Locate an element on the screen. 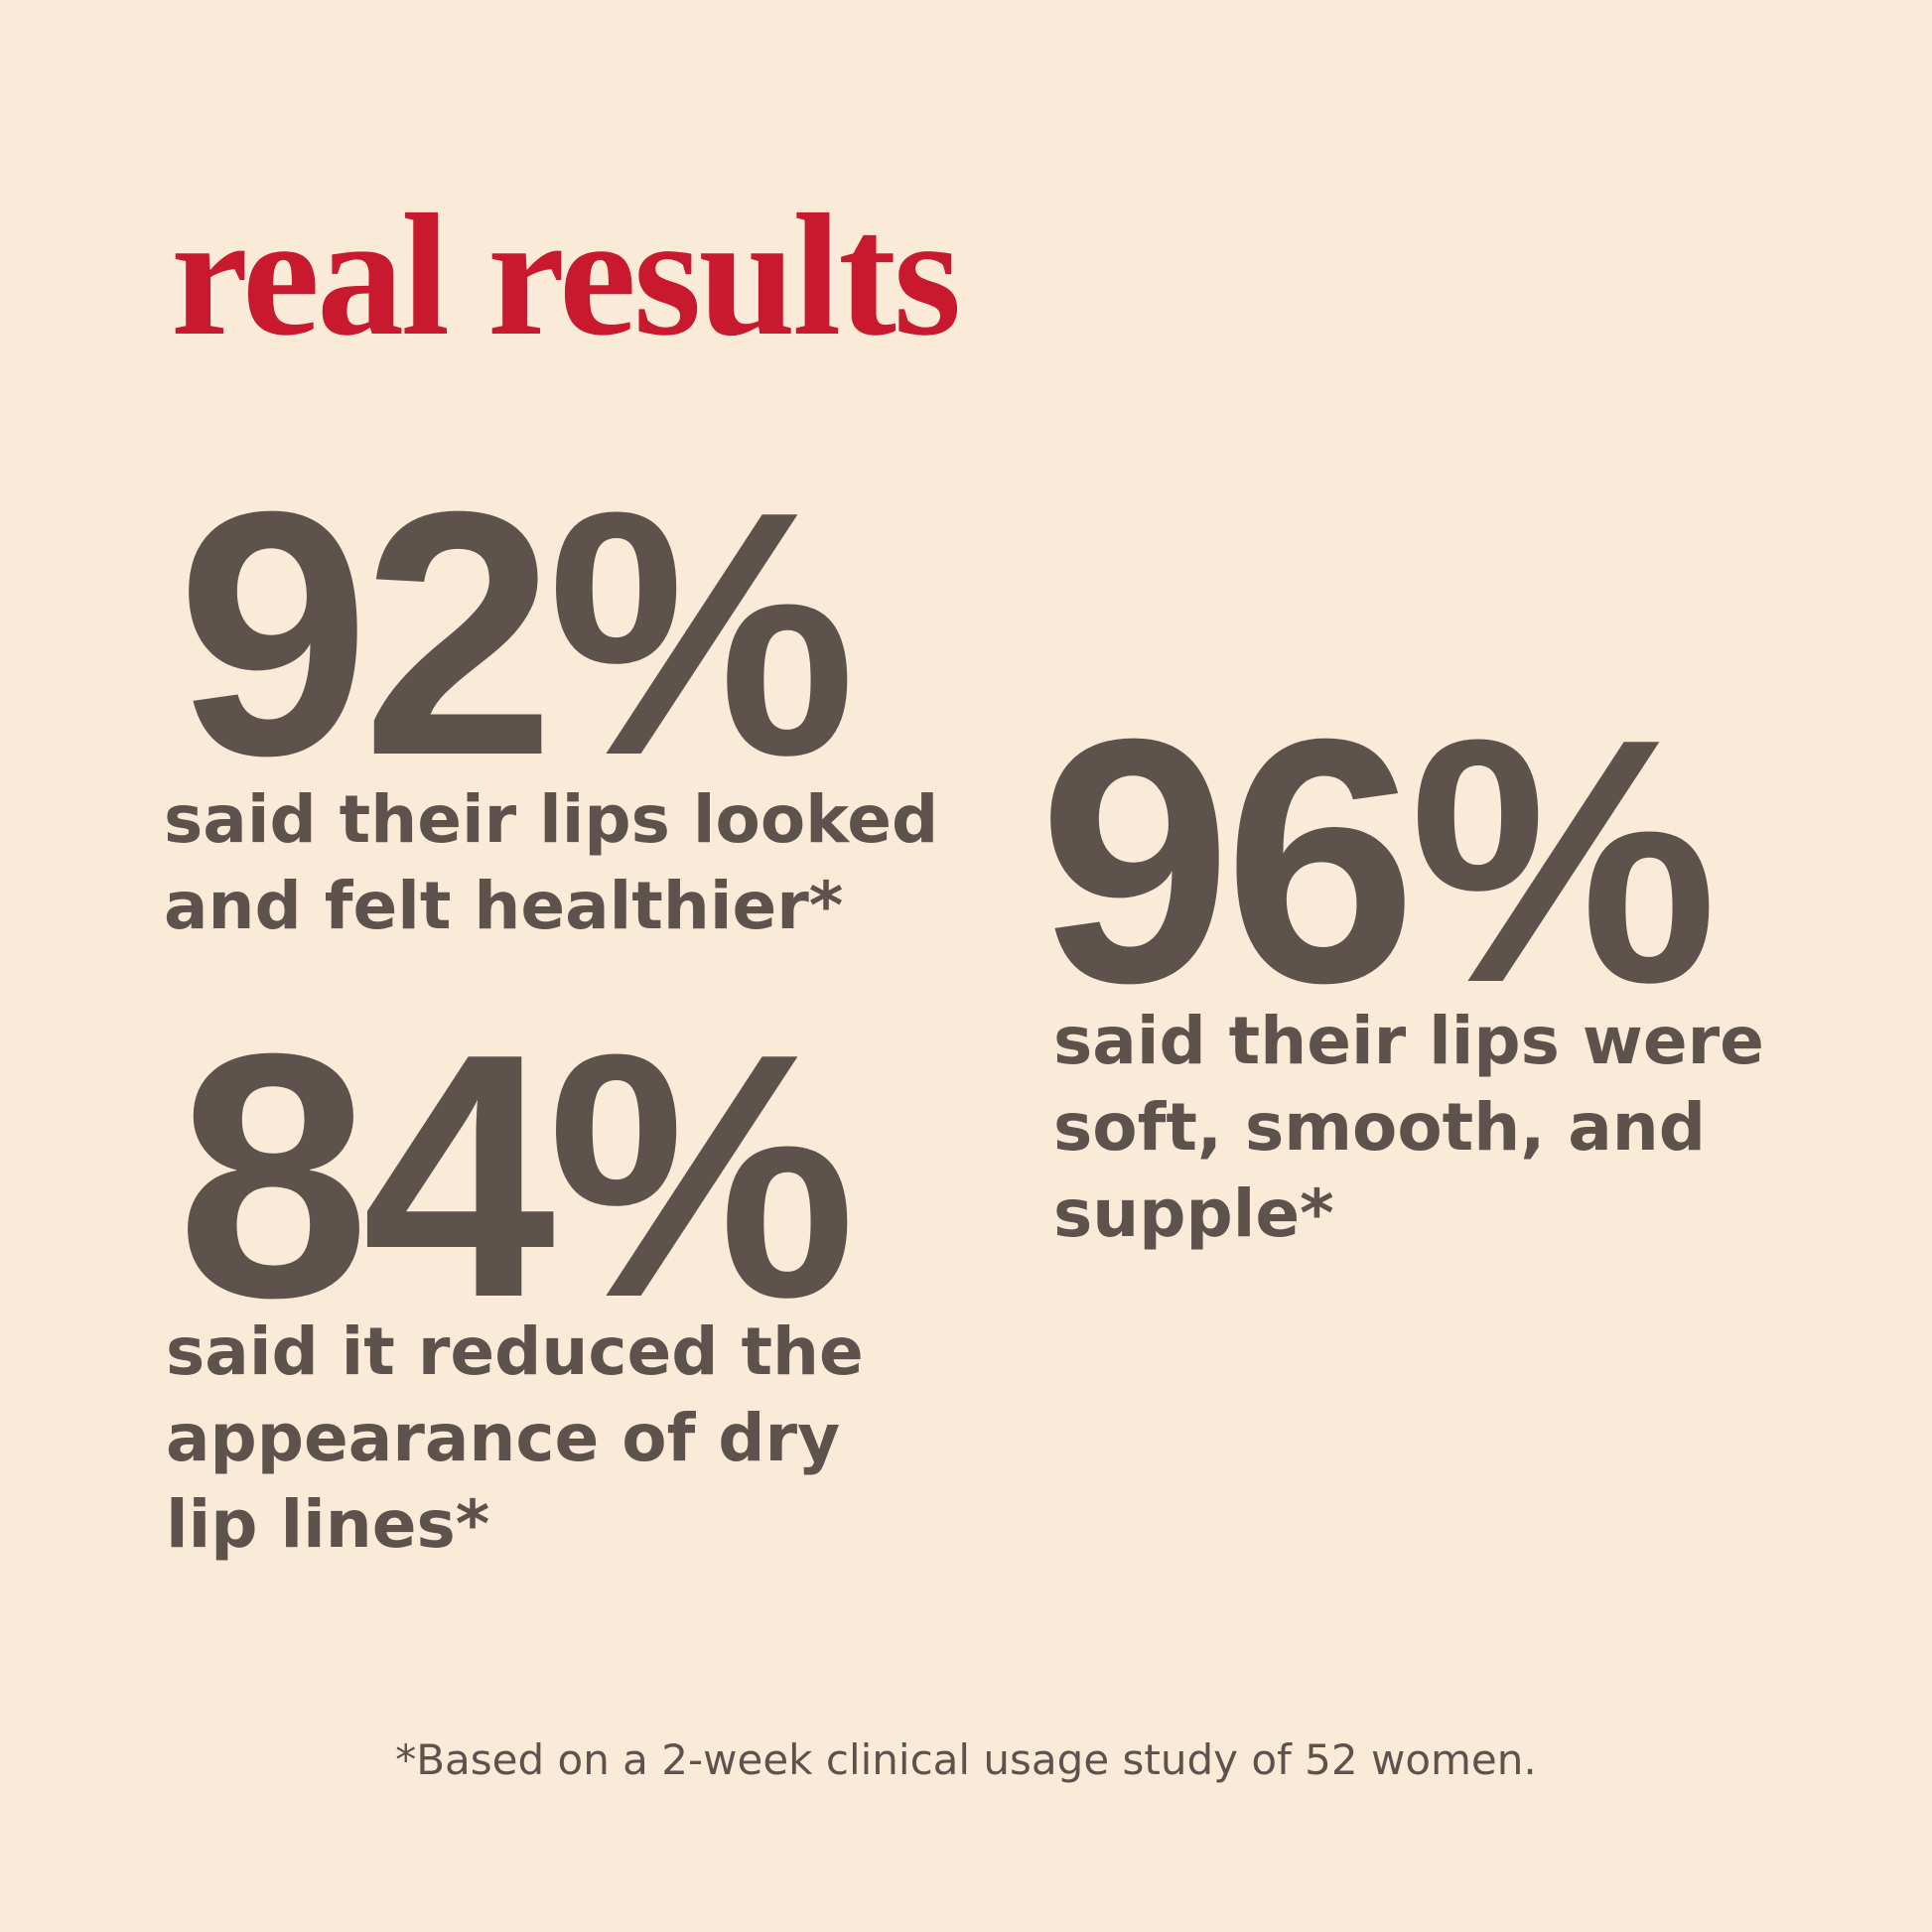 The height and width of the screenshot is (1932, 1932). stat-value-96: 96% is located at coordinates (1379, 861).